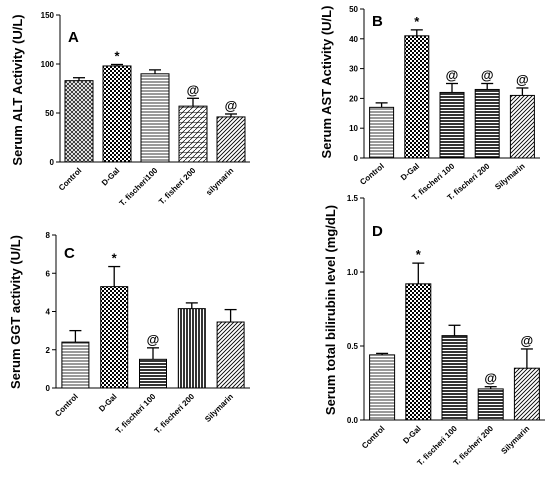 This screenshot has width=550, height=481. What do you see at coordinates (136, 414) in the screenshot?
I see `x-tick-label: T. fischeri 100` at bounding box center [136, 414].